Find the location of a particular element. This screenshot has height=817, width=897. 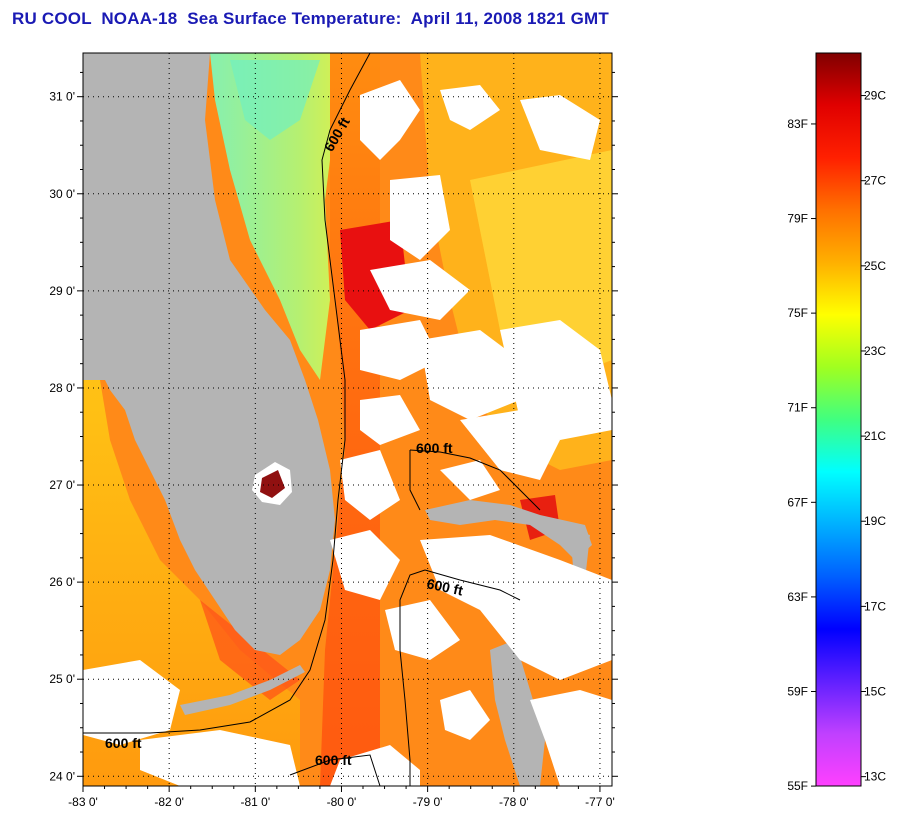

florida-bay-warm is located at coordinates (250, 650).